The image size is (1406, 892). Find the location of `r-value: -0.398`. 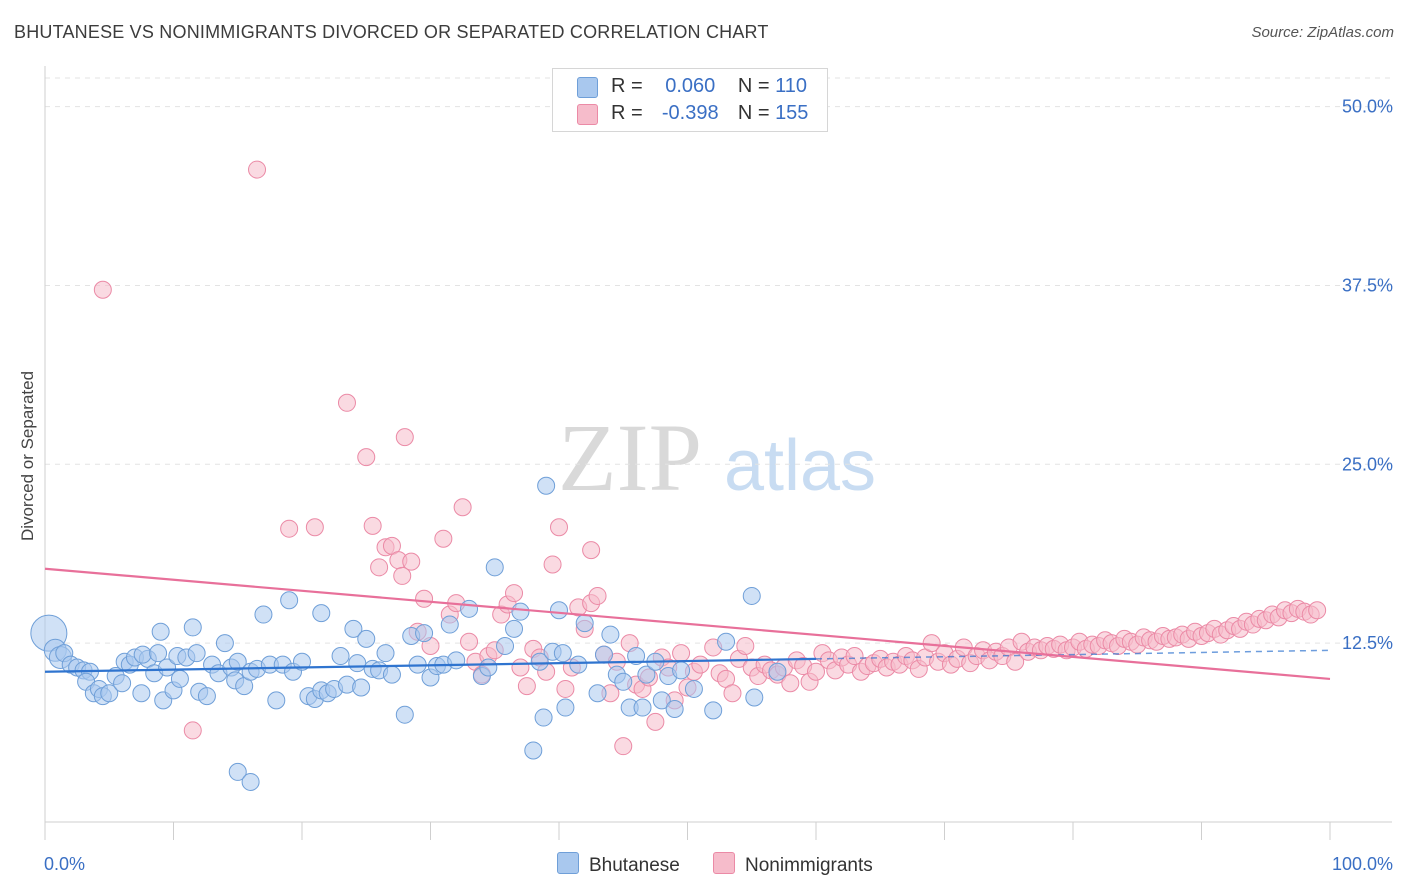

r-value: -0.398 is located at coordinates (690, 113).